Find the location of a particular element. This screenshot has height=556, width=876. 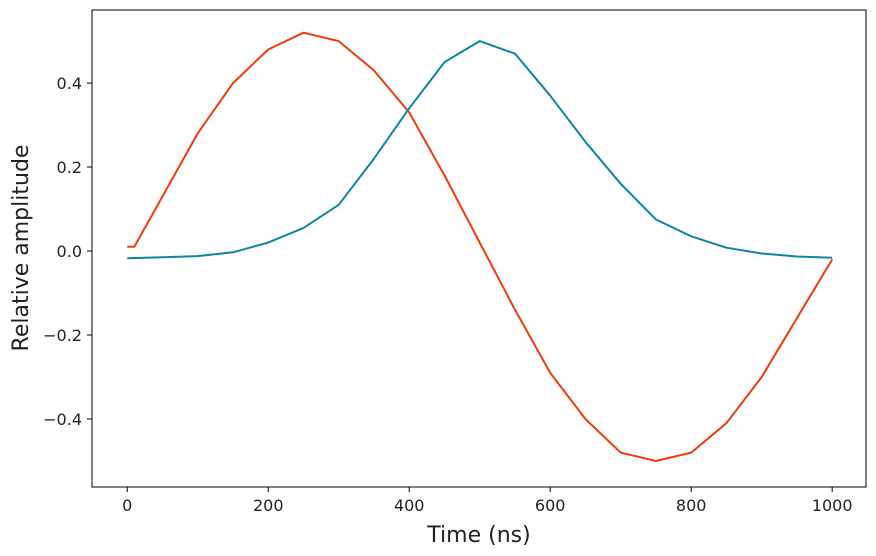

x-tick-label: 0 is located at coordinates (127, 505).